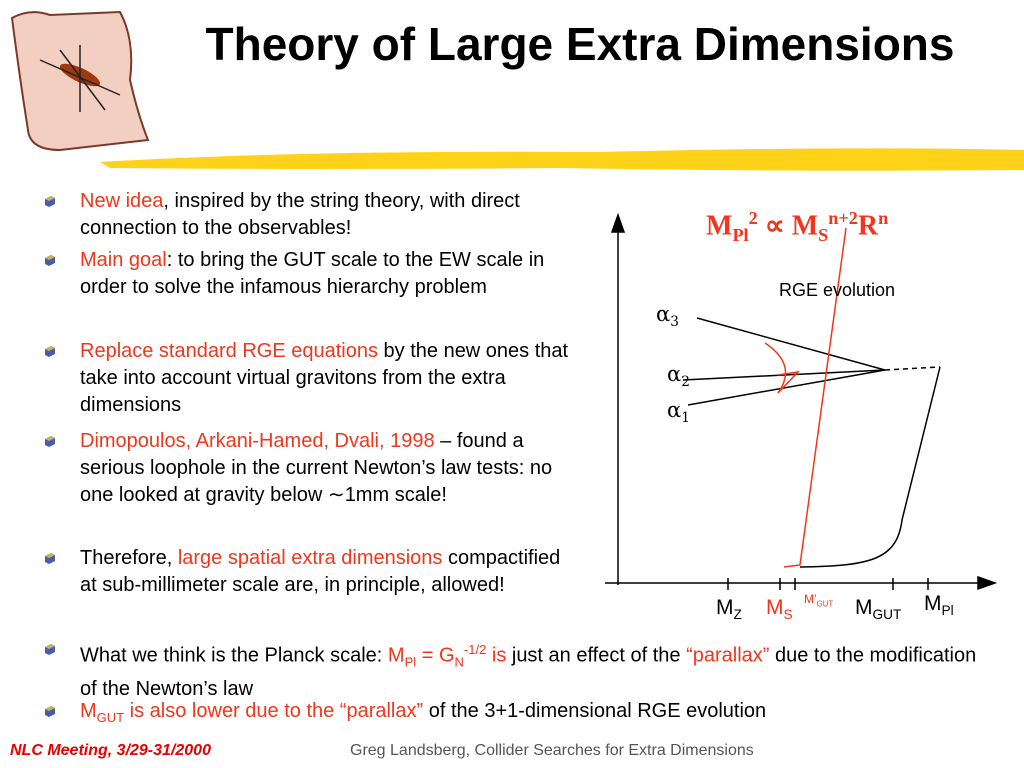  What do you see at coordinates (788, 226) in the screenshot?
I see `text-run: ∝ M` at bounding box center [788, 226].